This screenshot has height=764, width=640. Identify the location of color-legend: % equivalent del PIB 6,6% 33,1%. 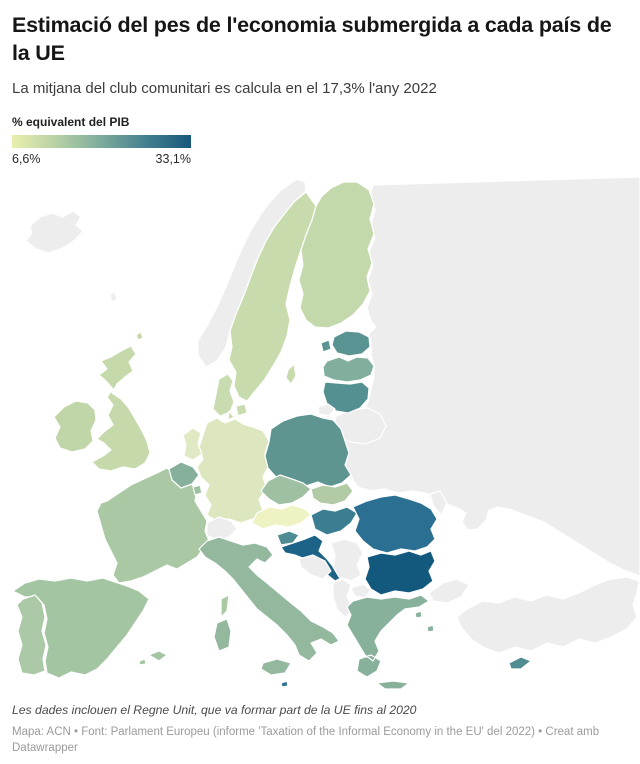
(320, 140).